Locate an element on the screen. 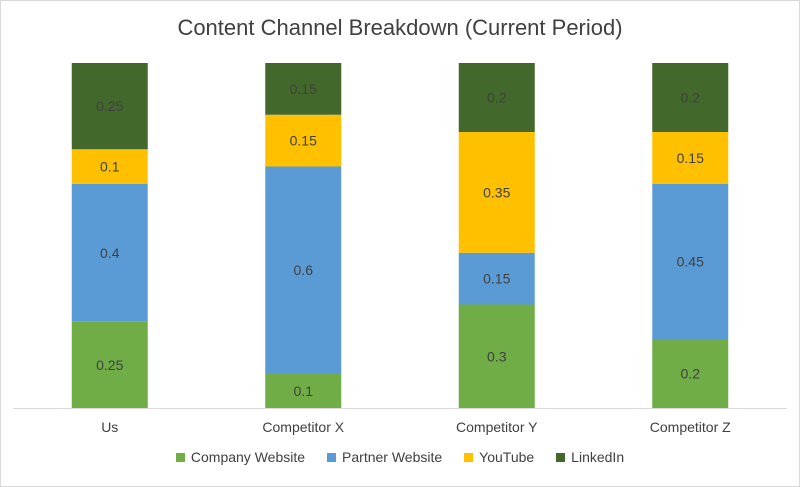 The image size is (800, 487). legend-item-company-website: Company Website is located at coordinates (240, 457).